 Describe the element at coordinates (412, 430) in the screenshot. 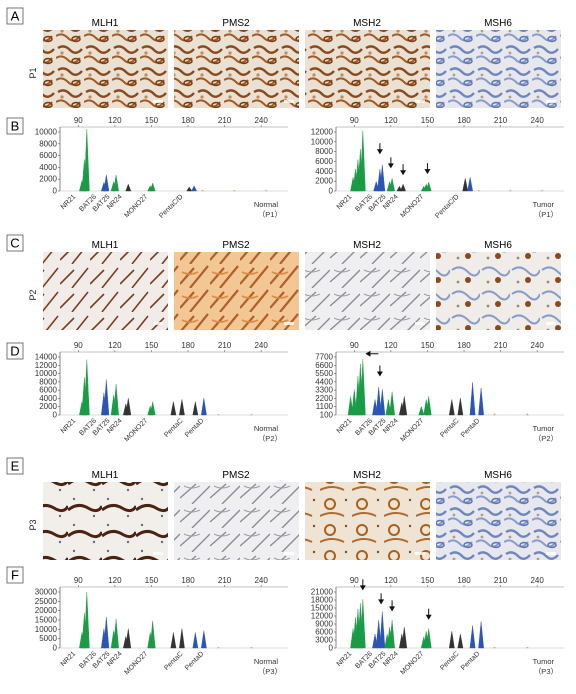

I see `marker-label: MONO27` at that location.